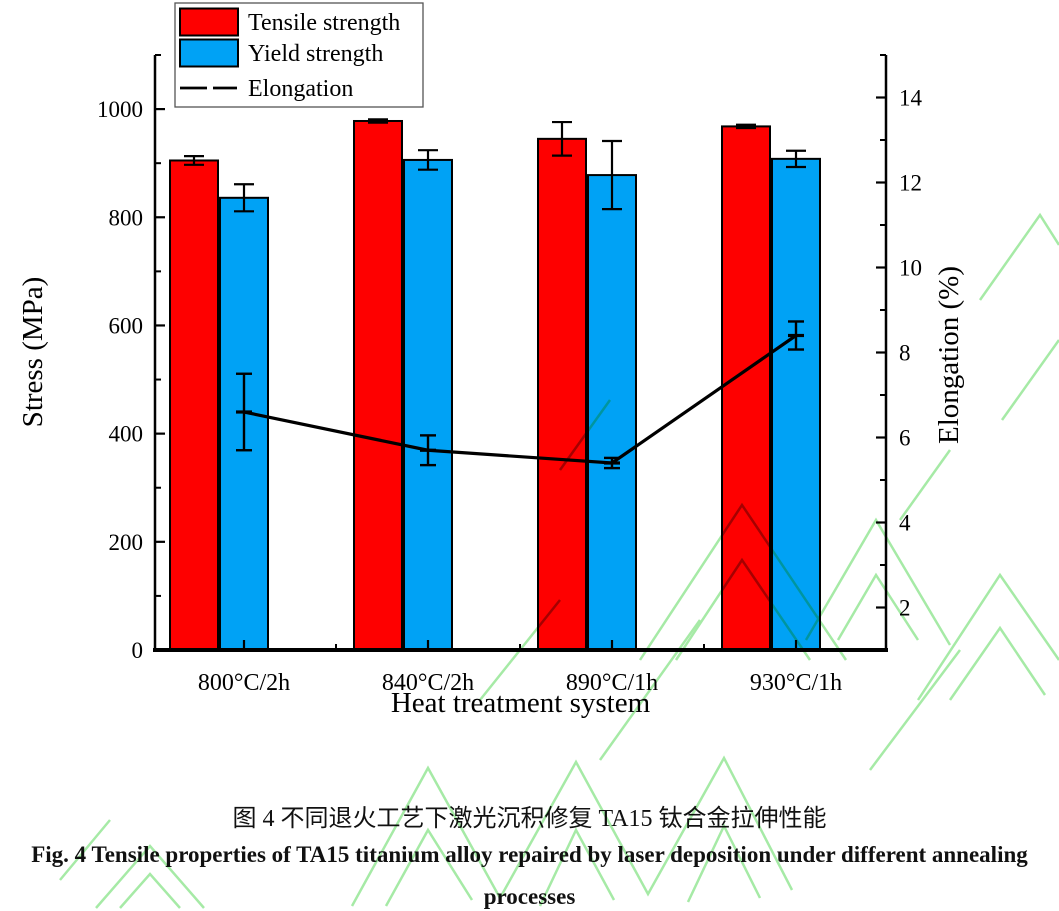 This screenshot has width=1059, height=911. I want to click on bar-tensile-strength-930°C/1h, so click(746, 388).